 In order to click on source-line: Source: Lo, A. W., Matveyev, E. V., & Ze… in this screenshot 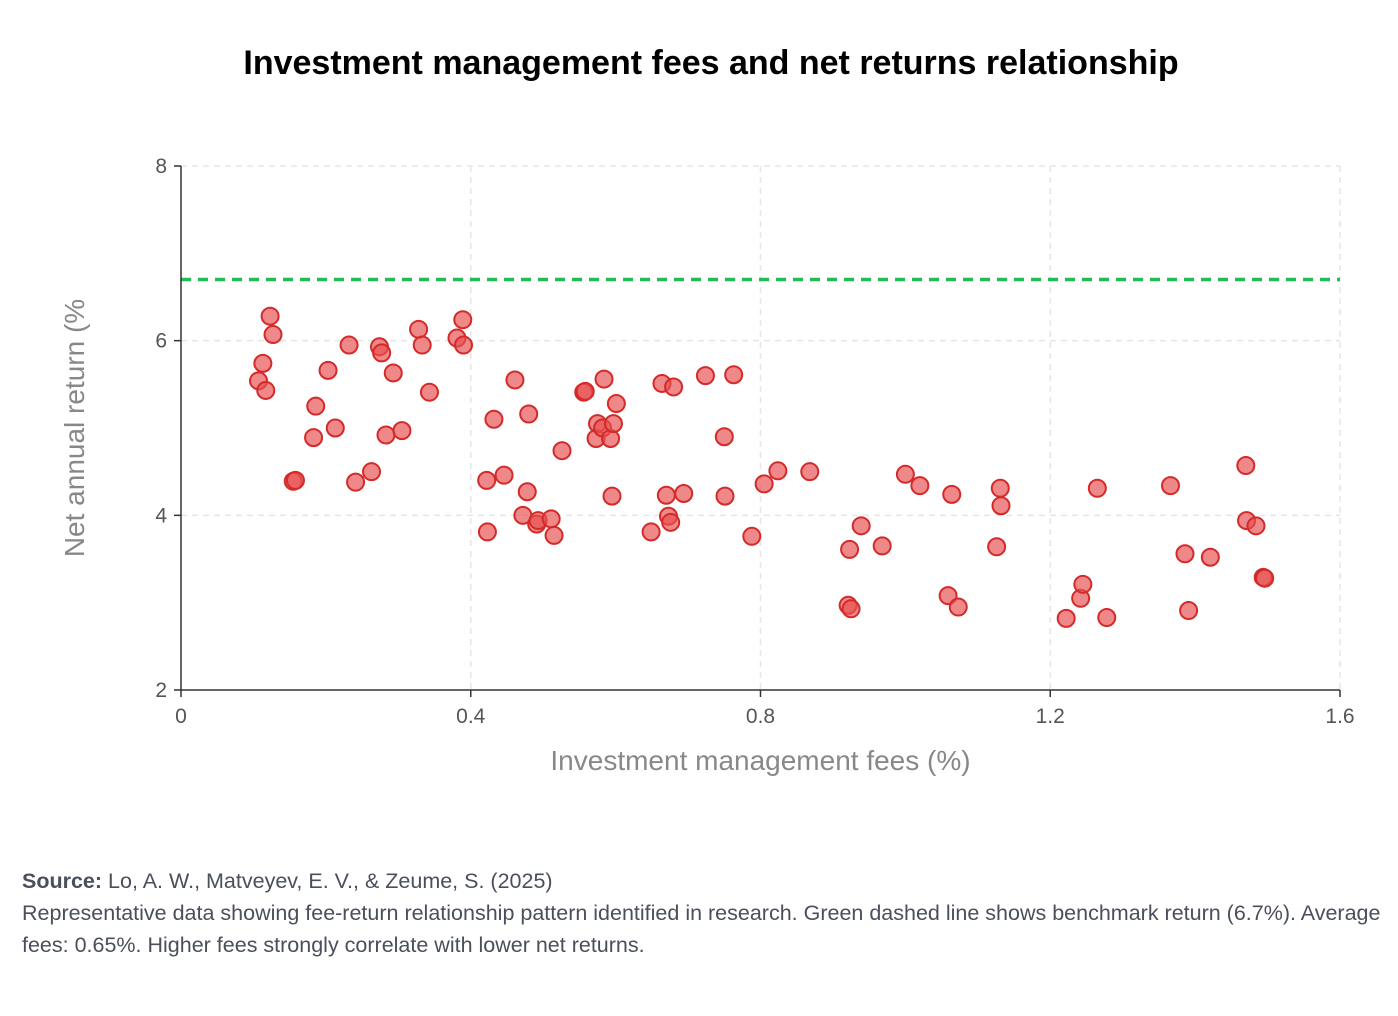, I will do `click(702, 881)`.